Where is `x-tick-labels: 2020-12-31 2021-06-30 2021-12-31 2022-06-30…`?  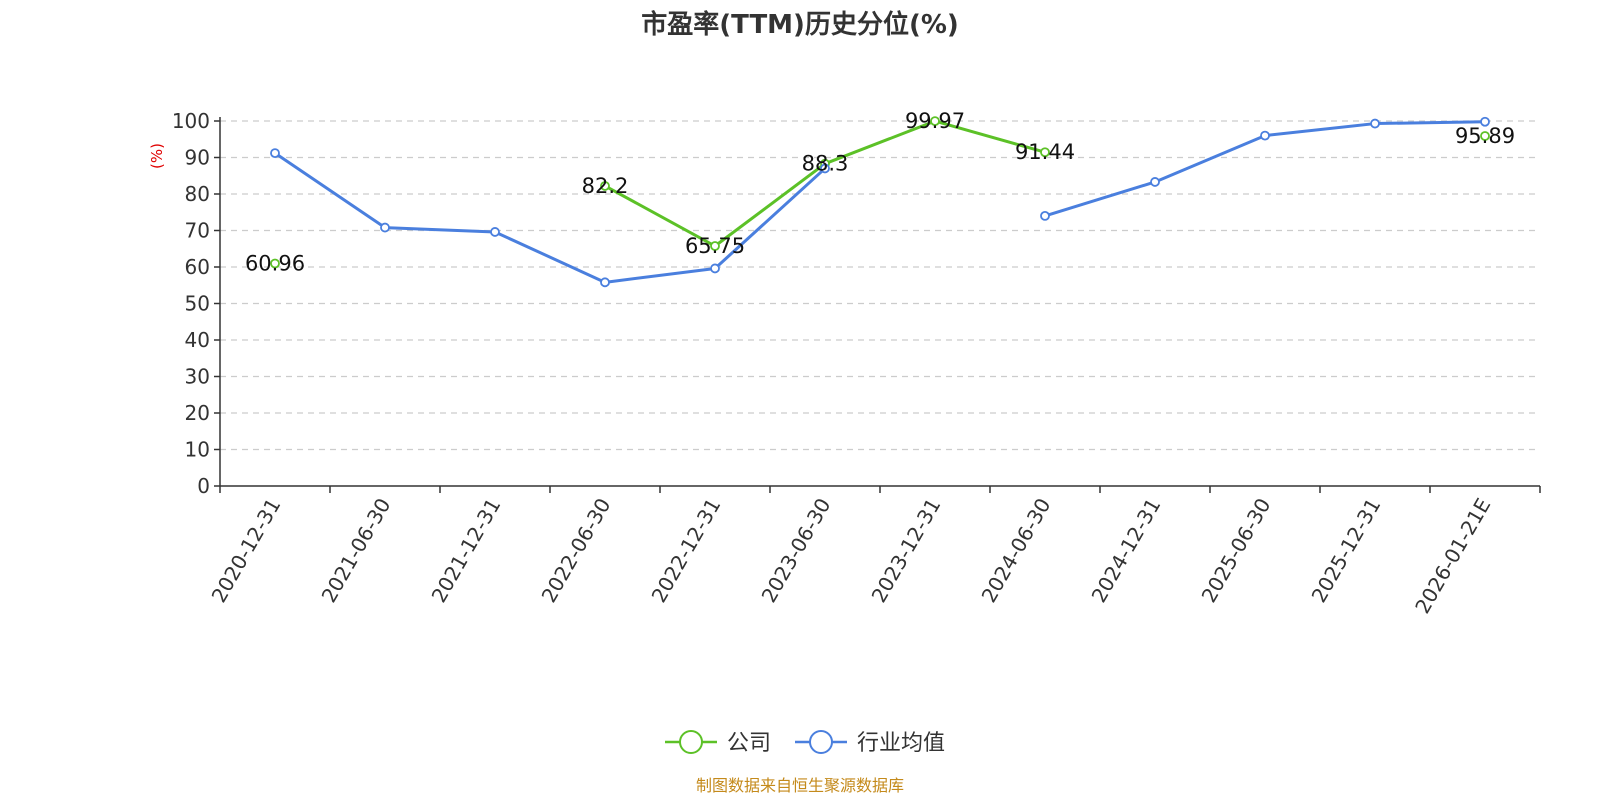 x-tick-labels: 2020-12-31 2021-06-30 2021-12-31 2022-06-30… is located at coordinates (850, 556).